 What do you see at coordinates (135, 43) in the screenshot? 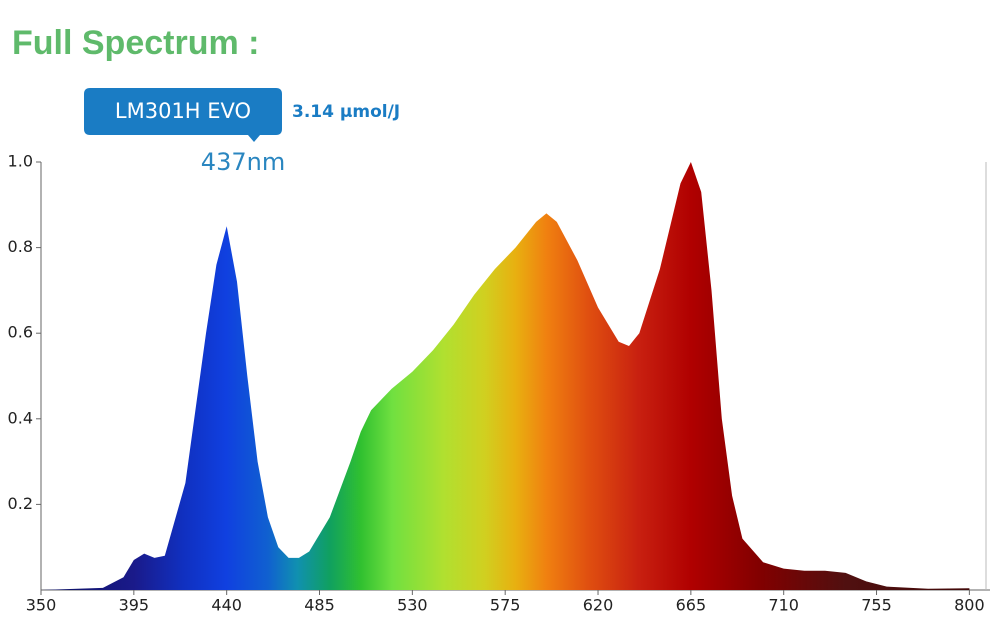
I see `chart-title: Full Spectrum :` at bounding box center [135, 43].